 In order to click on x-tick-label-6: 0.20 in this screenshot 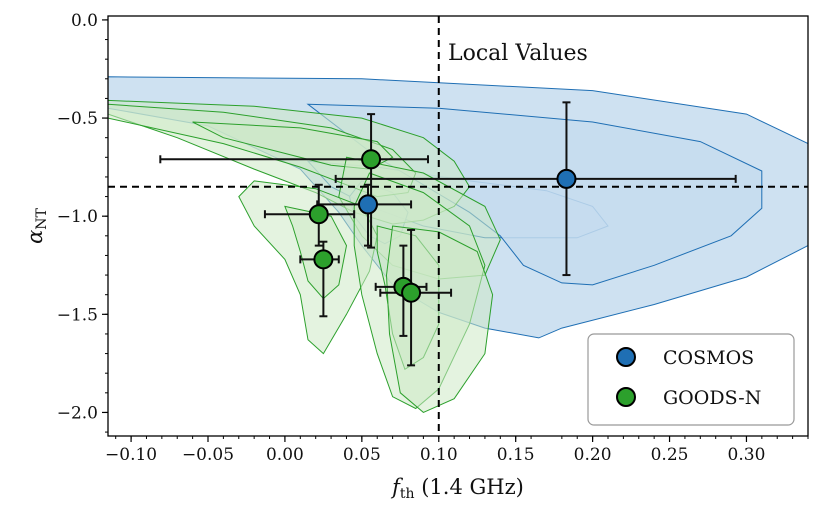, I will do `click(593, 455)`.